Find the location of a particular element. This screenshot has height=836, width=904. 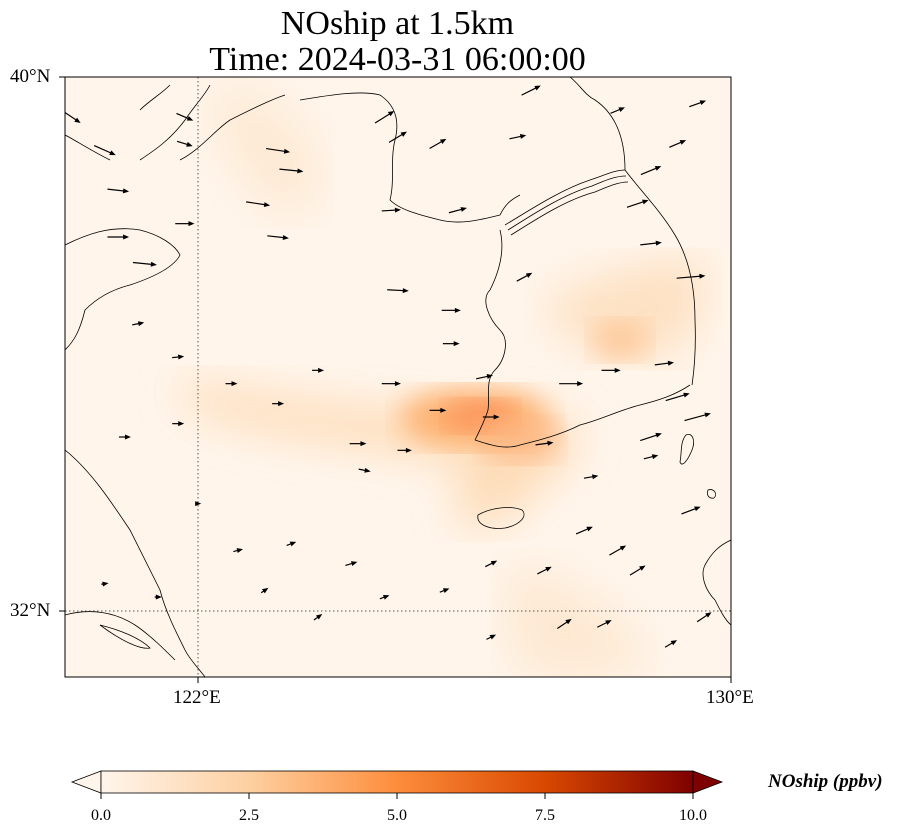

map-title-line1: NOship at 1.5km is located at coordinates (397, 23).